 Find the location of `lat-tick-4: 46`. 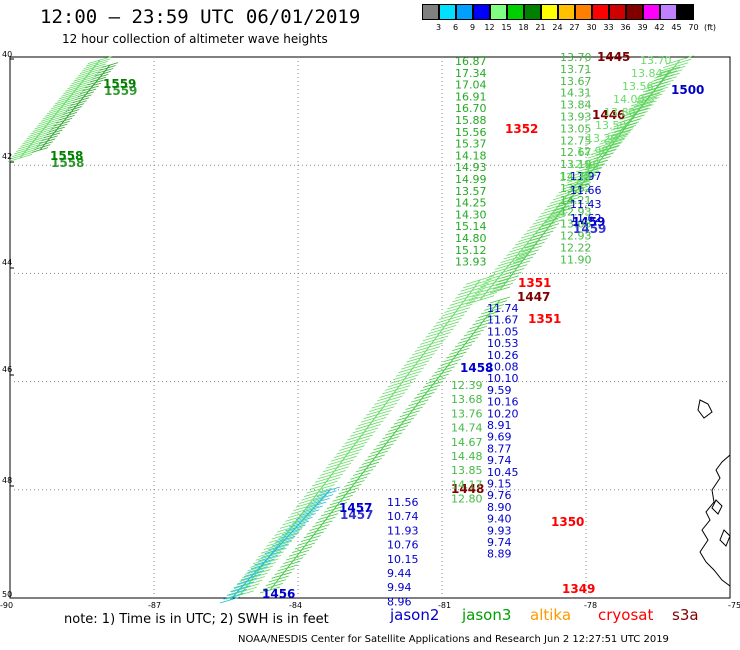

lat-tick-4: 46 is located at coordinates (7, 369).